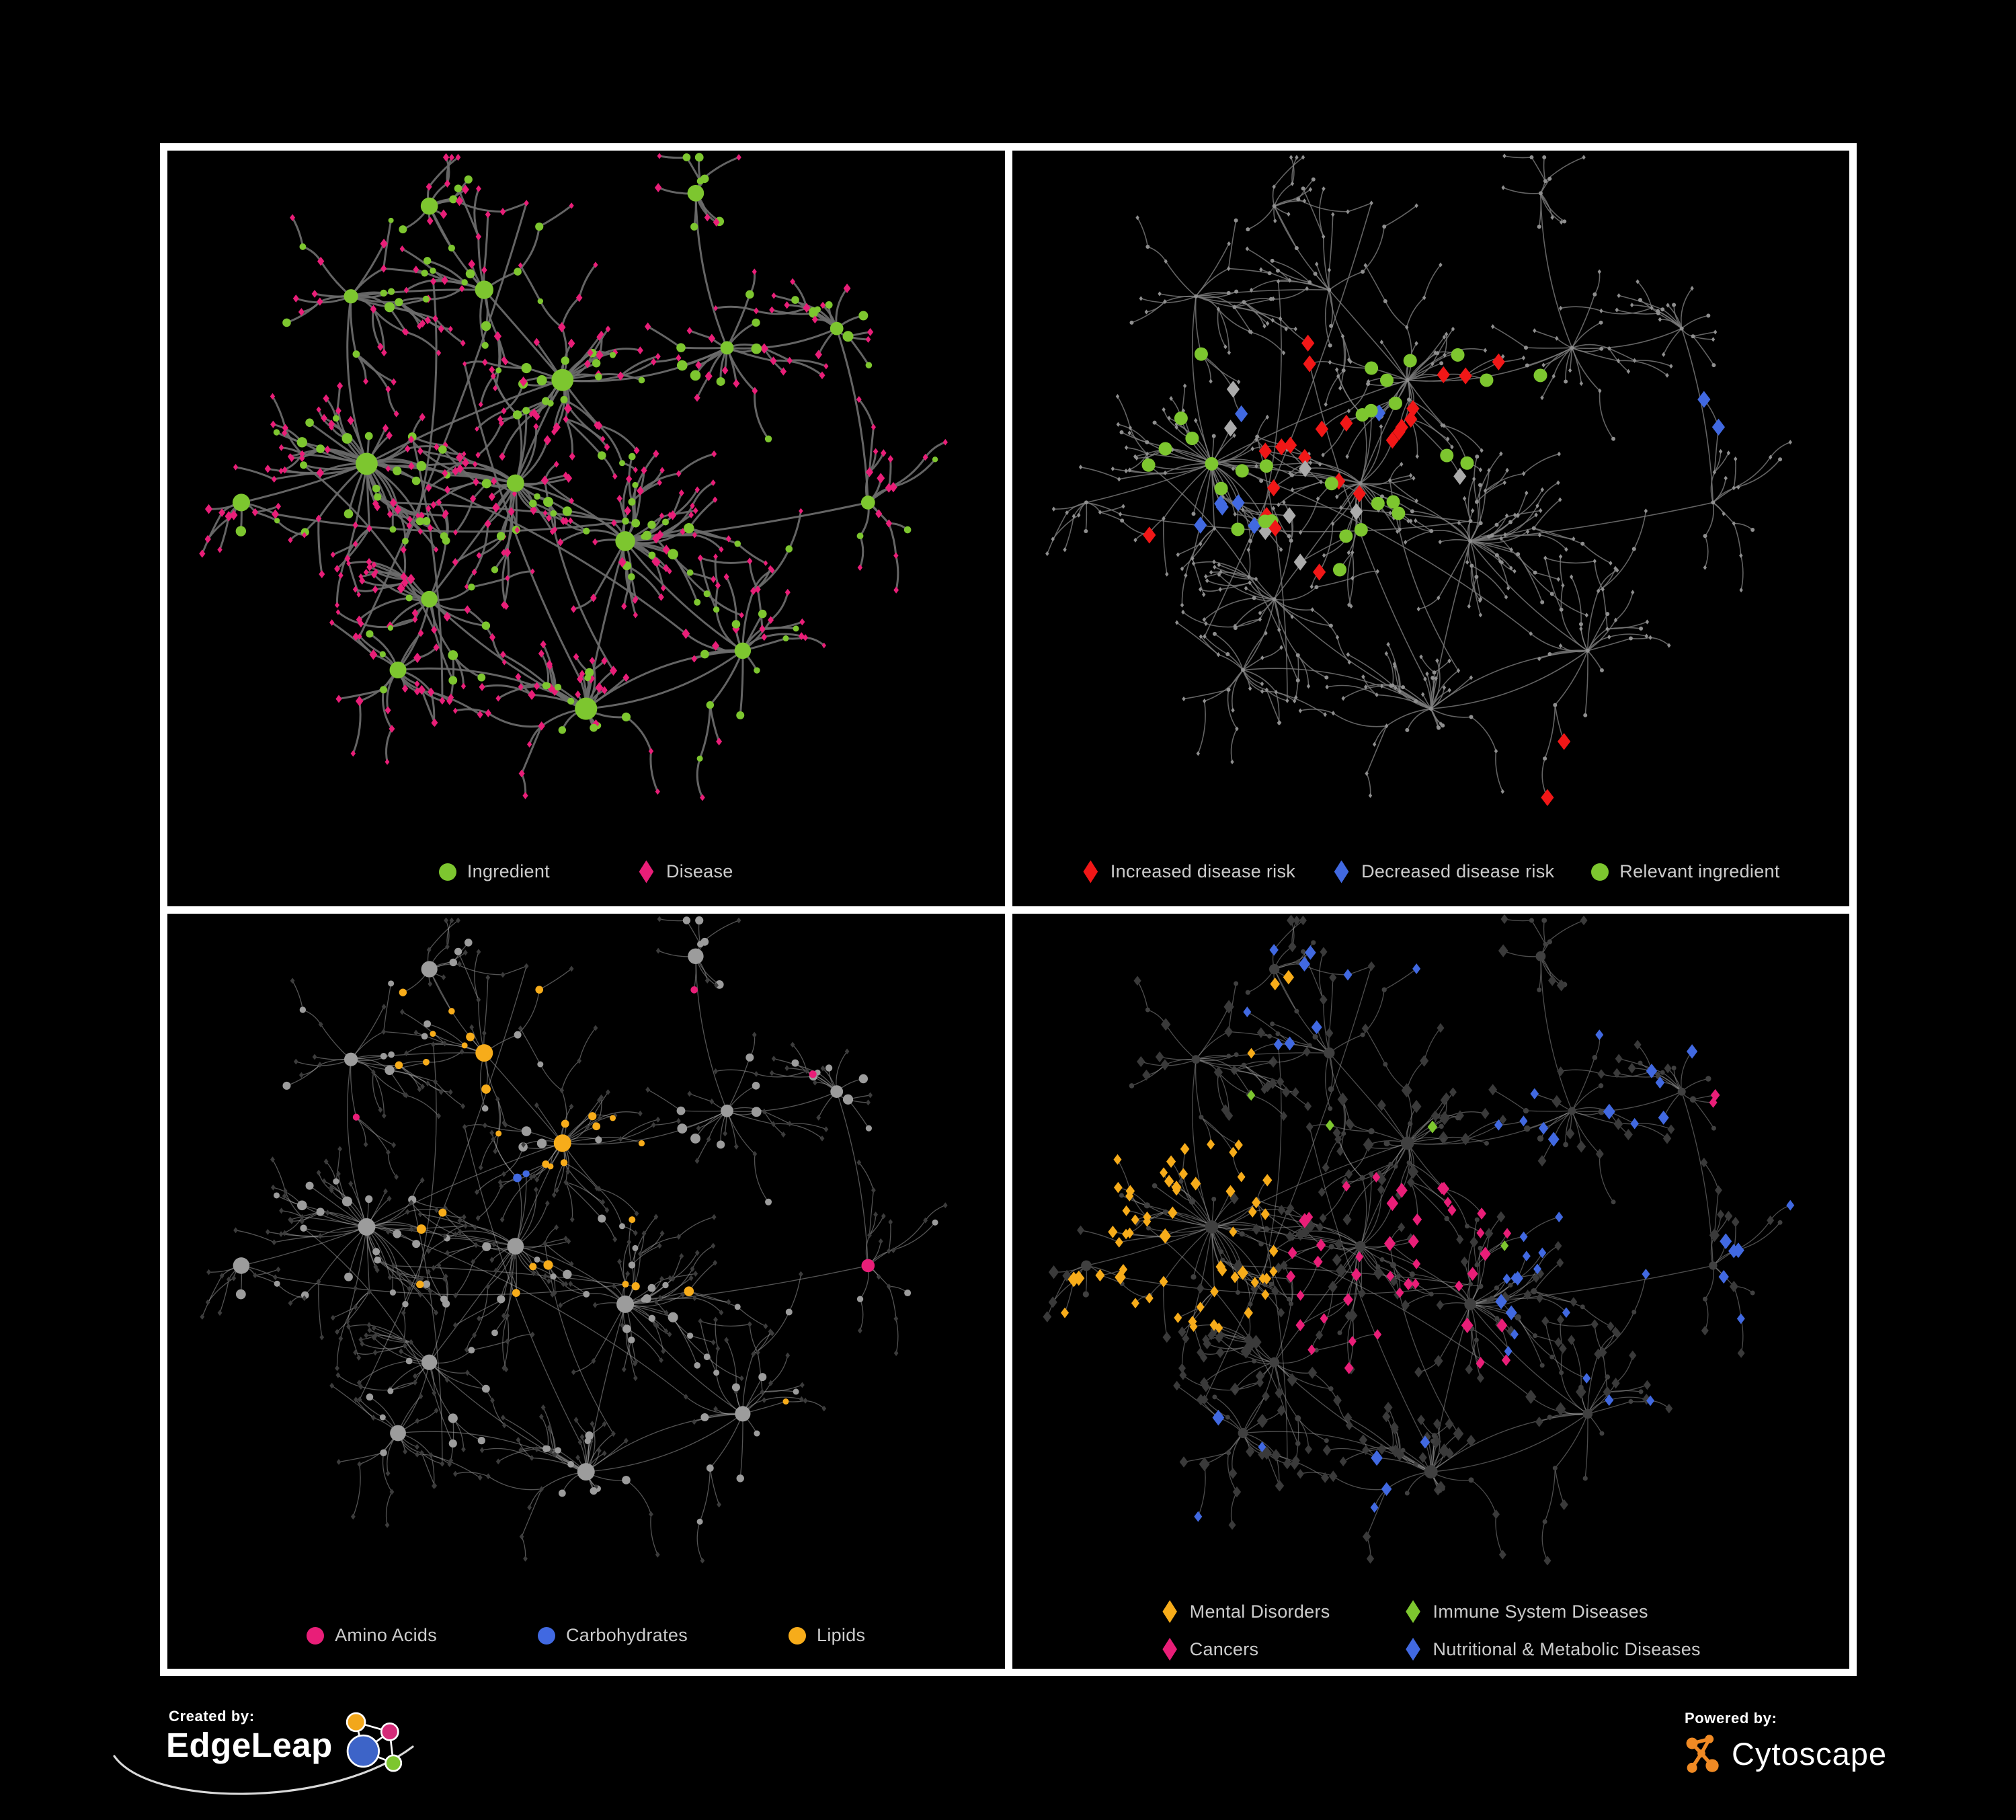 This screenshot has height=1820, width=2016. What do you see at coordinates (1540, 1611) in the screenshot?
I see `legend-label-immune-system-diseases: Immune System Diseases` at bounding box center [1540, 1611].